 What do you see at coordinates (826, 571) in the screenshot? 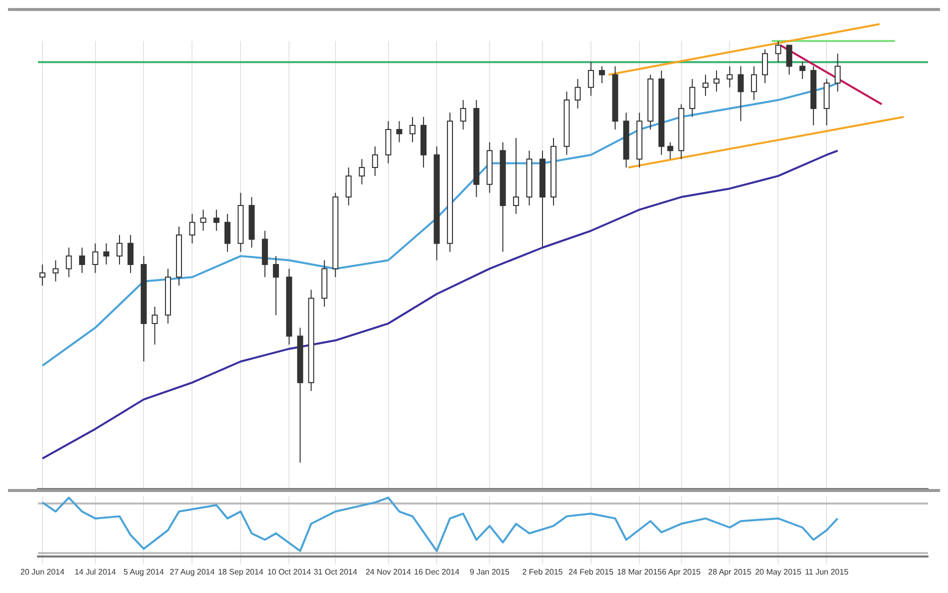
I see `x-tick-label: 11 Jun 2015` at bounding box center [826, 571].